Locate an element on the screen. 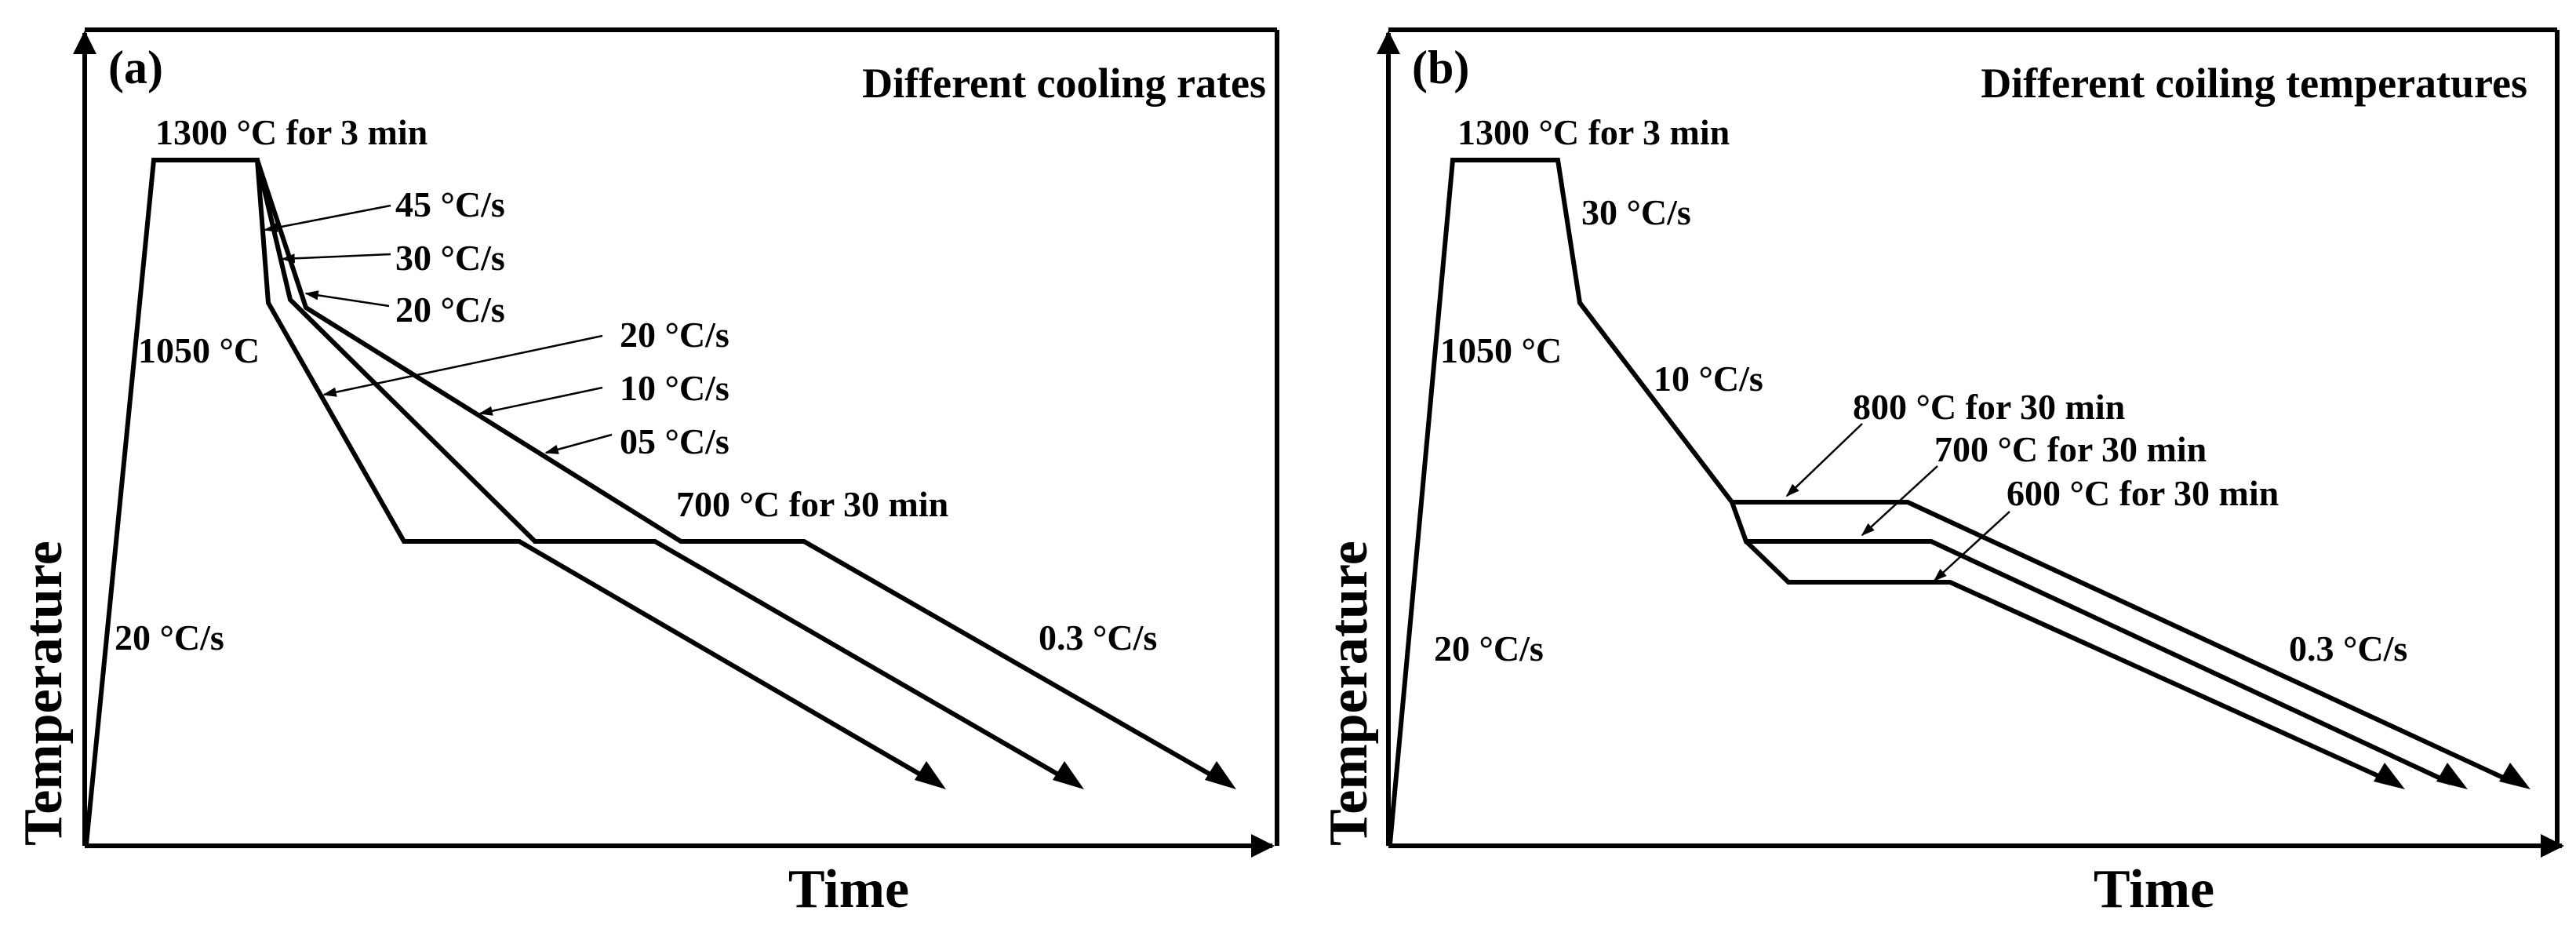  panel-a-pointer-20cs-b is located at coordinates (463, 365).